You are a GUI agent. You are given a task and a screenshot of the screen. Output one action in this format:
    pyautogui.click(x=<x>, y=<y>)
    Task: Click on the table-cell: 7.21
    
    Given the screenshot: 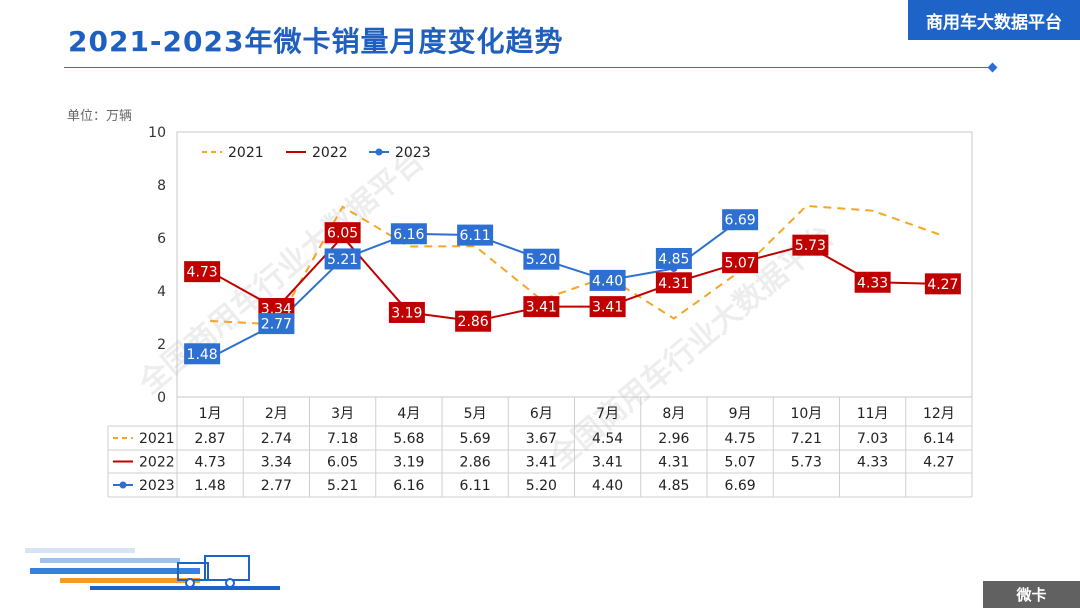 What is the action you would take?
    pyautogui.click(x=806, y=439)
    